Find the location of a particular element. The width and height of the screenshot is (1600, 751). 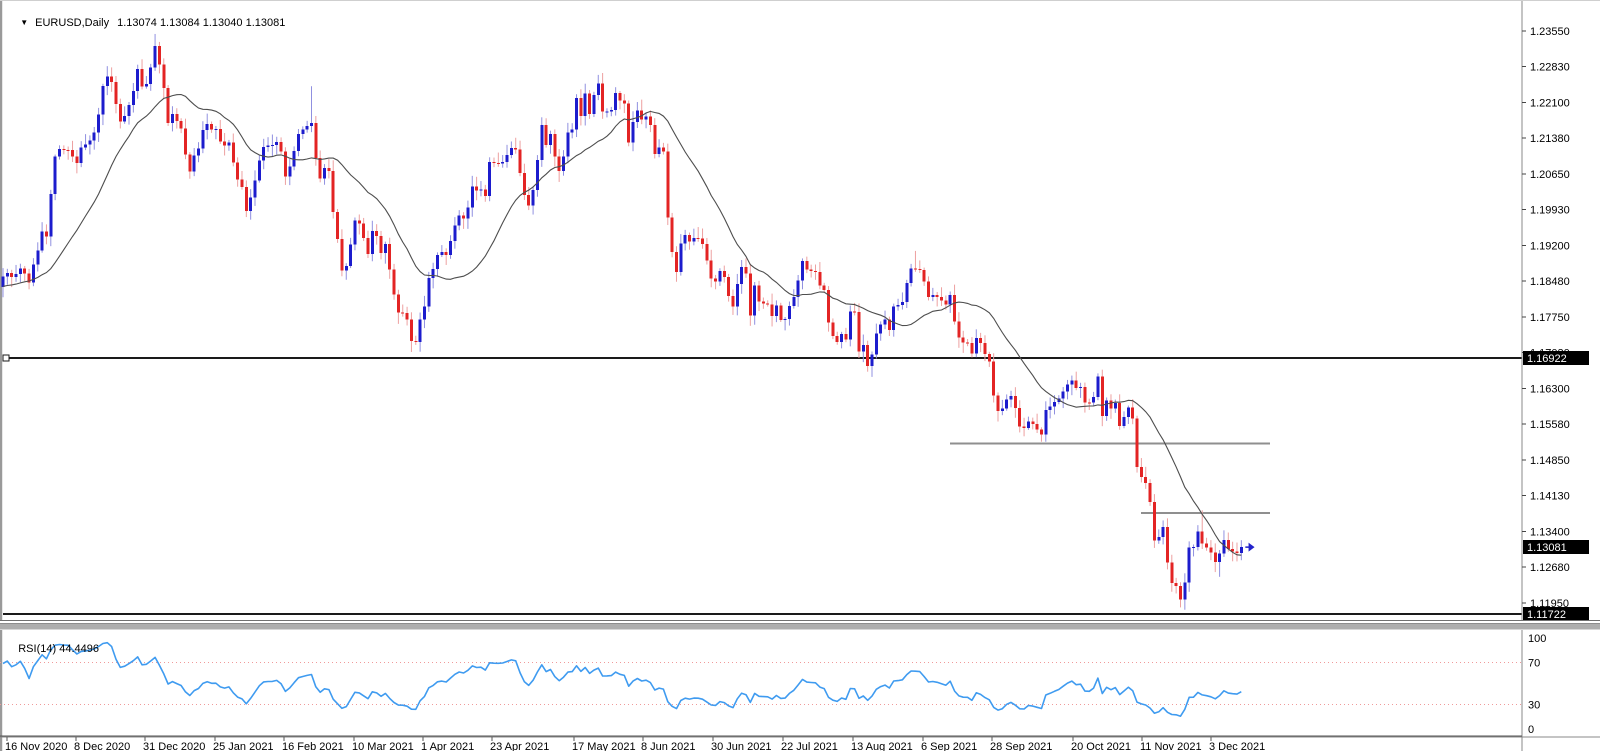

symbol-dropdown-icon: ▼ is located at coordinates (24, 22).